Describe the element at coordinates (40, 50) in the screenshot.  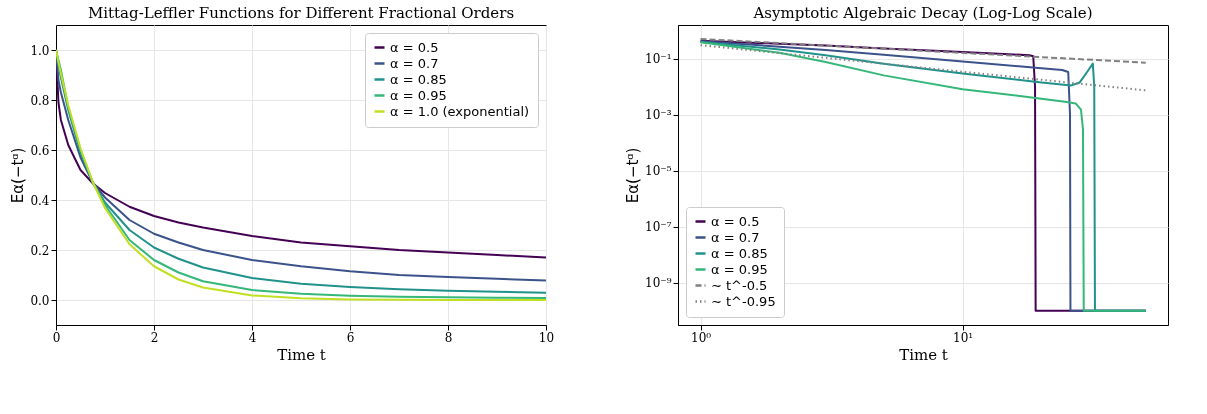
I see `y-tick-label: 1.0` at that location.